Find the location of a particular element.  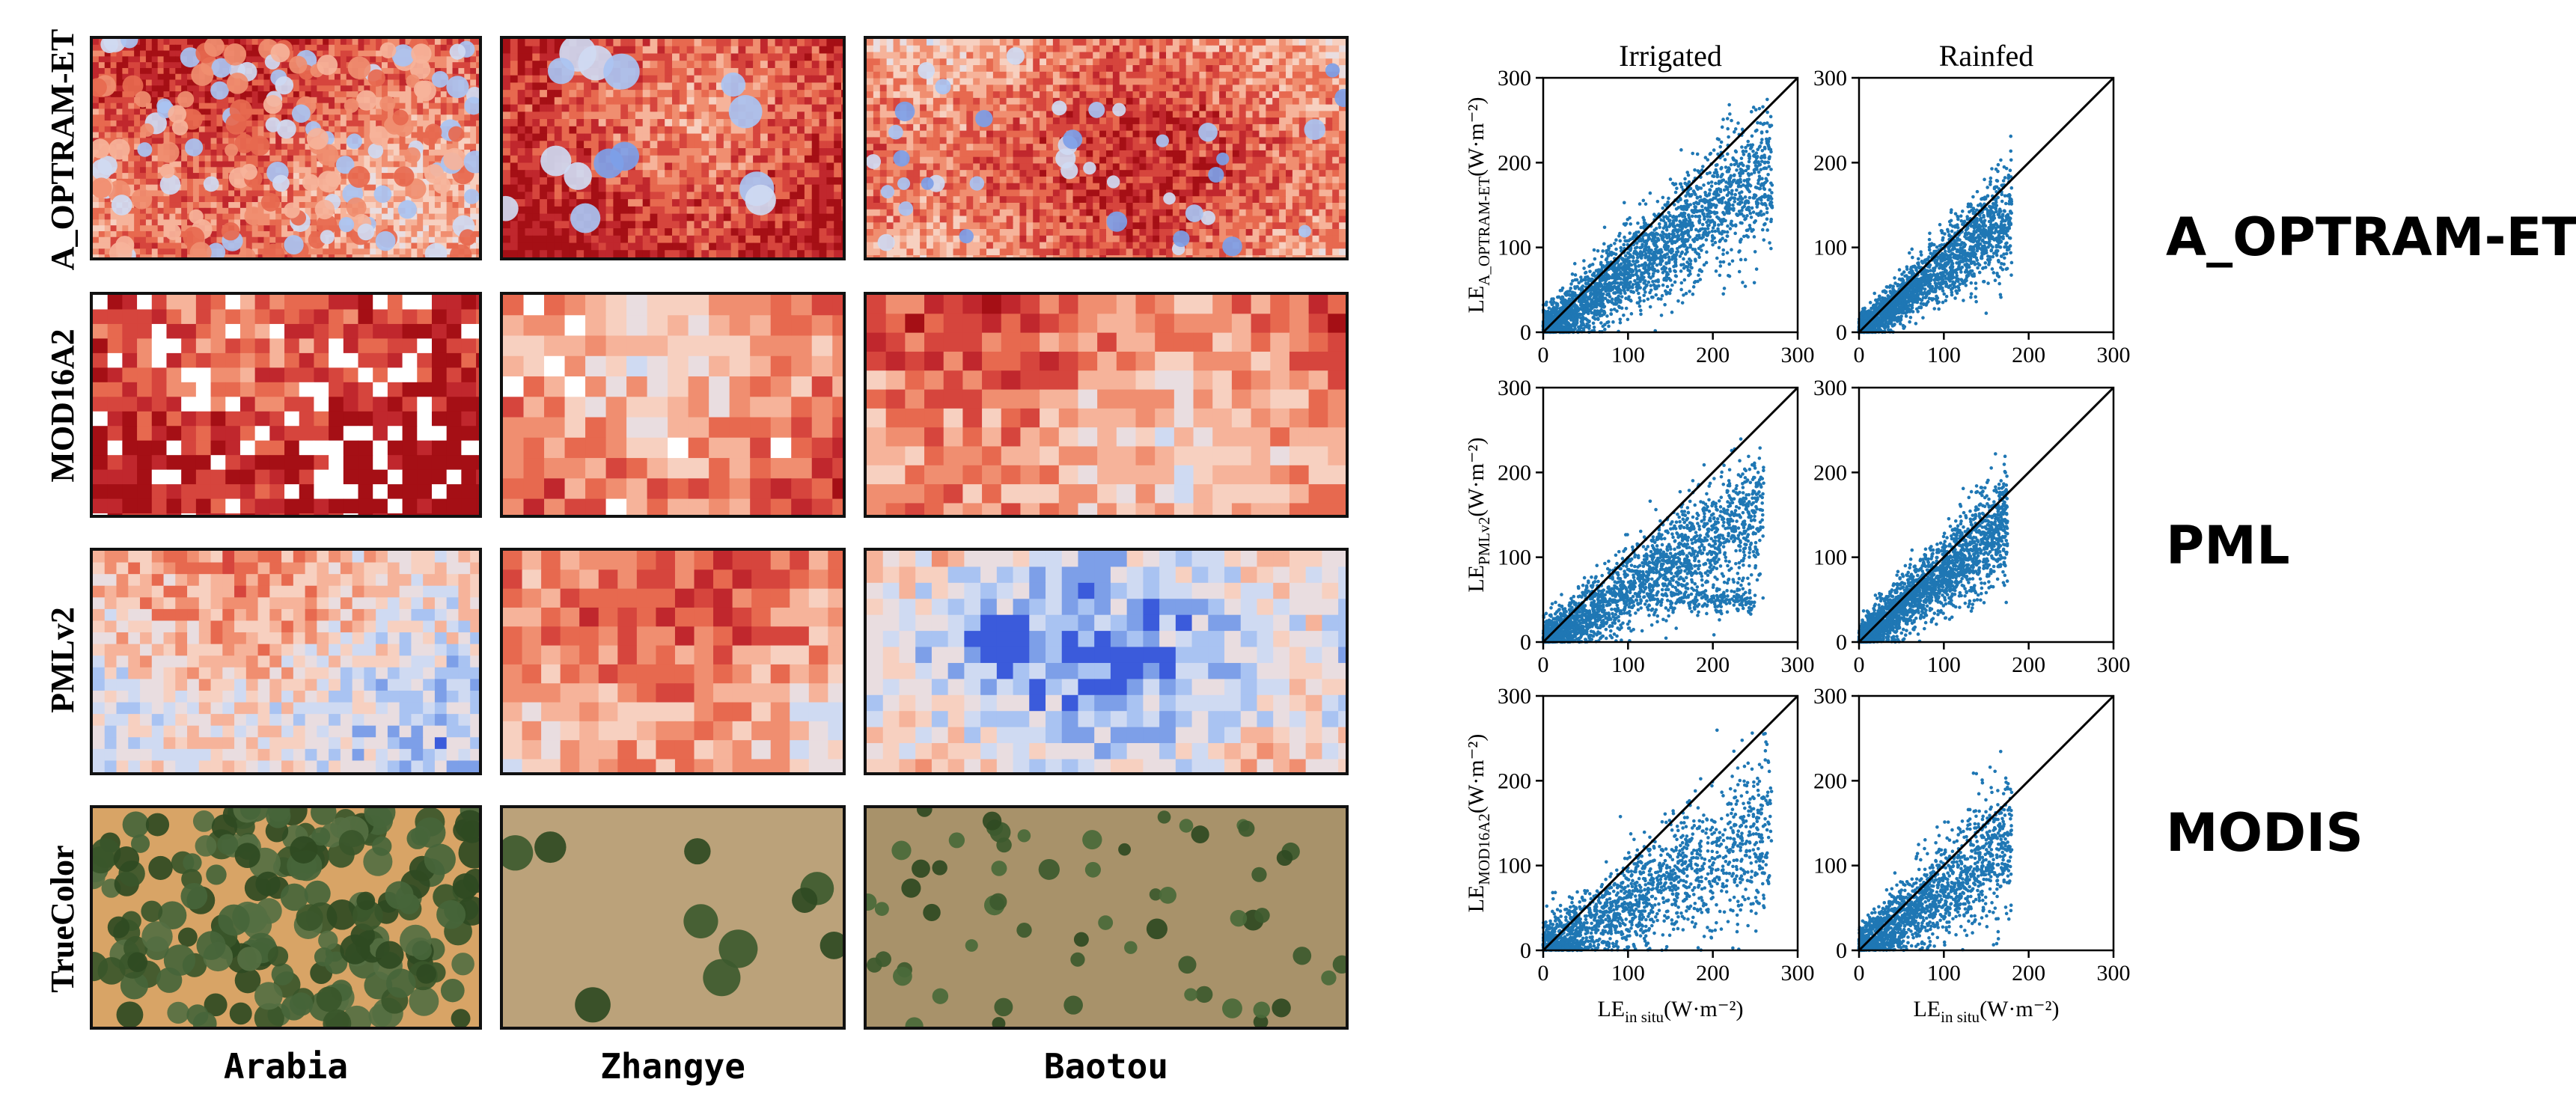

one-to-one-line is located at coordinates (1986, 205).